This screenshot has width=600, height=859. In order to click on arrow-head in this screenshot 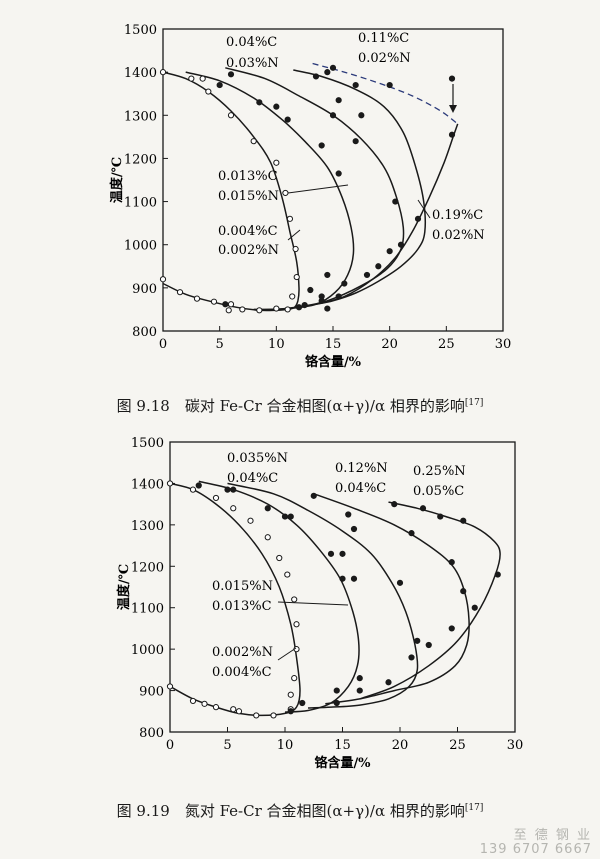, I will do `click(453, 109)`.